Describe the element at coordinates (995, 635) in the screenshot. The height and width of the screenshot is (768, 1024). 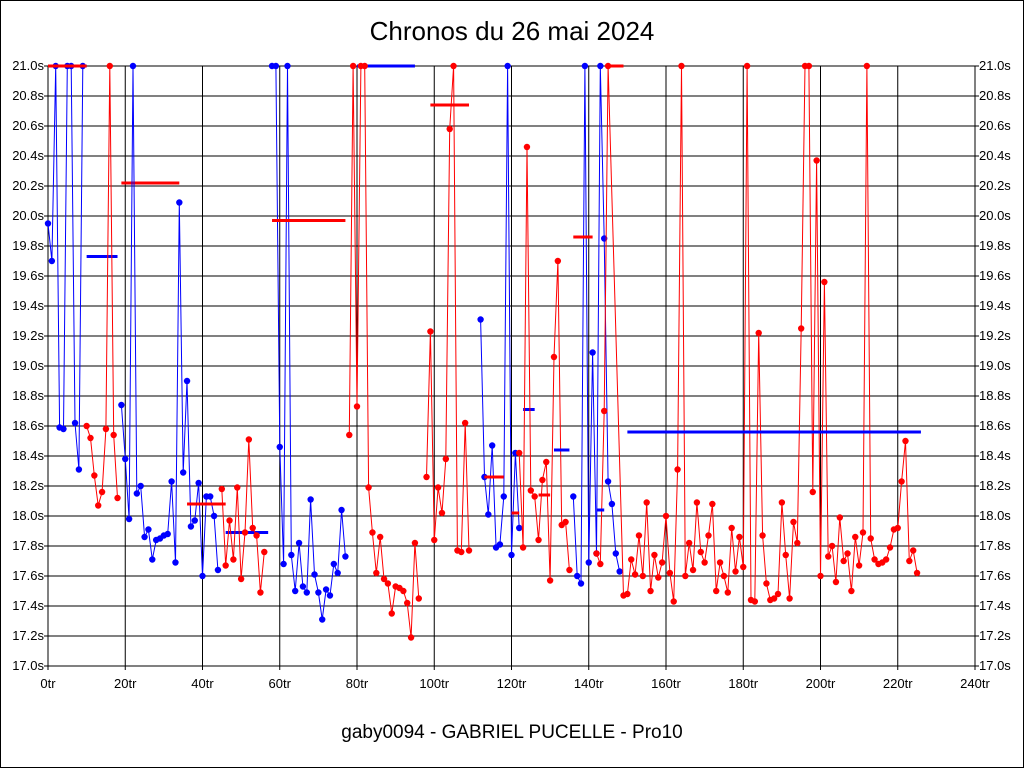
I see `y-tick-label-right: 17.2s` at that location.